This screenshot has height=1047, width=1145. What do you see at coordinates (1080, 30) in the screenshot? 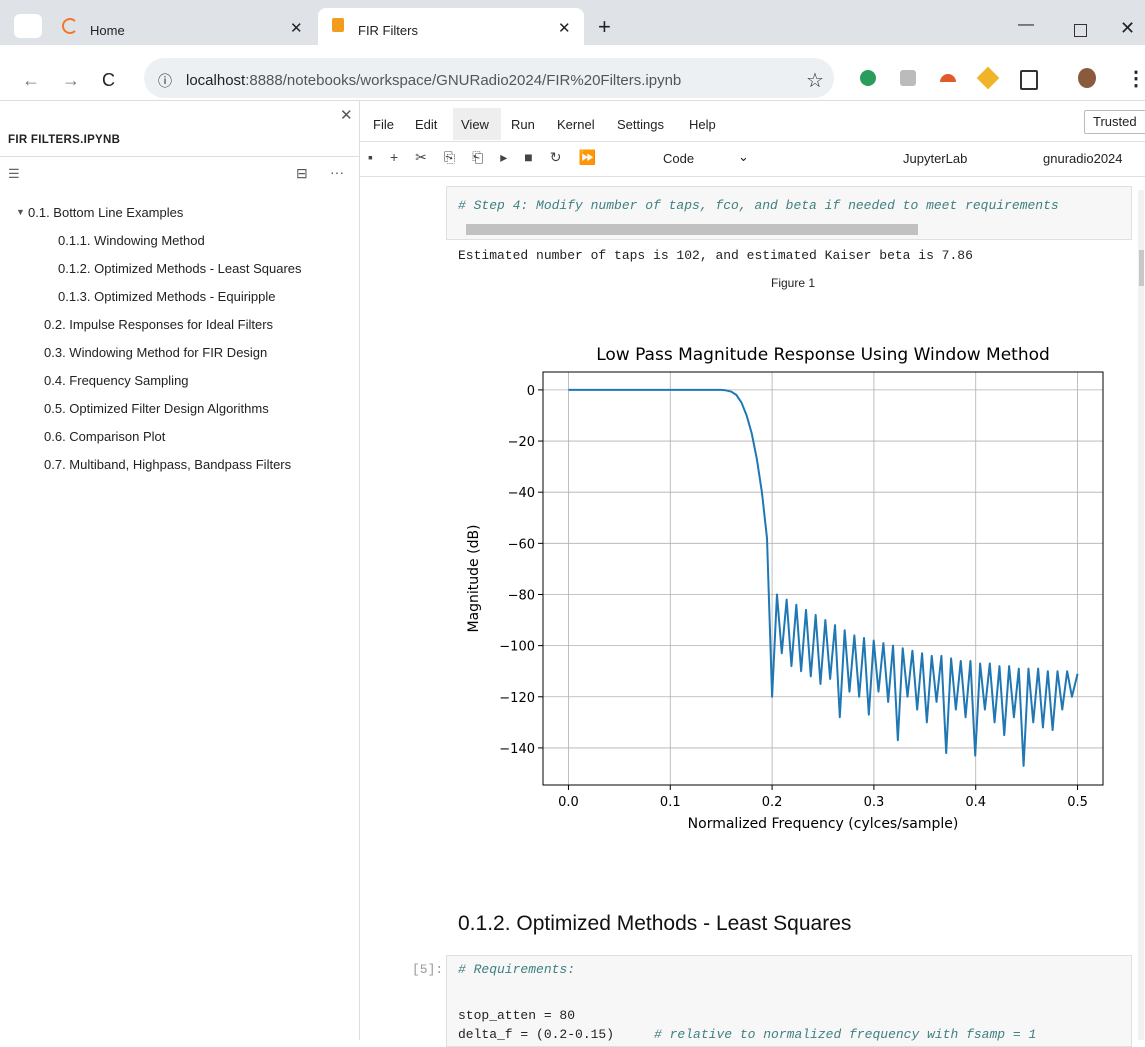
I see `maximize` at bounding box center [1080, 30].